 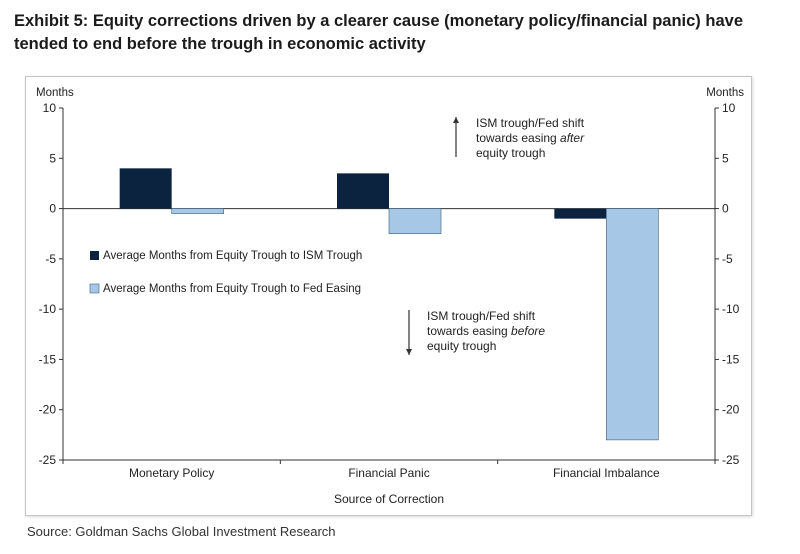 What do you see at coordinates (409, 352) in the screenshot?
I see `arrow-down-icon` at bounding box center [409, 352].